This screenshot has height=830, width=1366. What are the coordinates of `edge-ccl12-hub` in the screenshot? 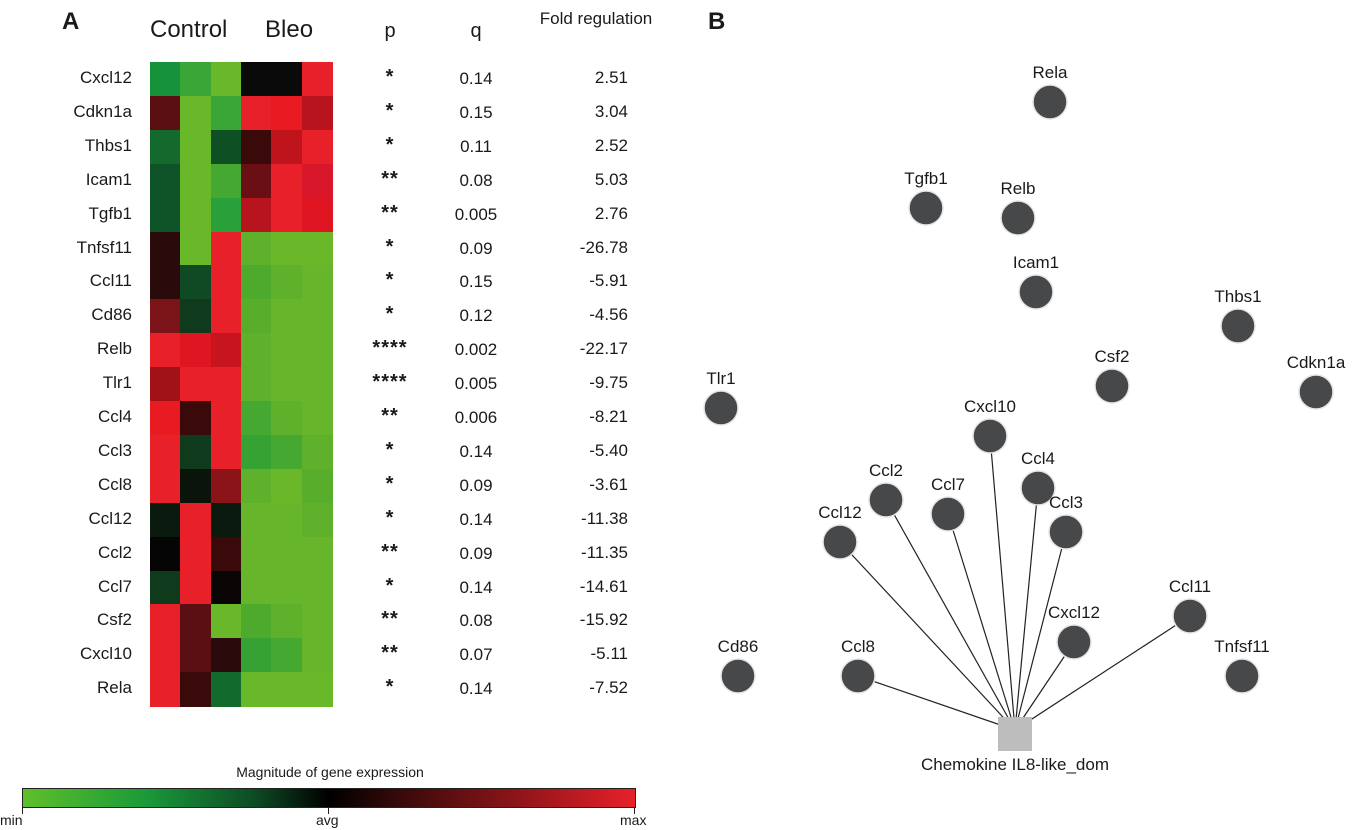 It's located at (927, 636).